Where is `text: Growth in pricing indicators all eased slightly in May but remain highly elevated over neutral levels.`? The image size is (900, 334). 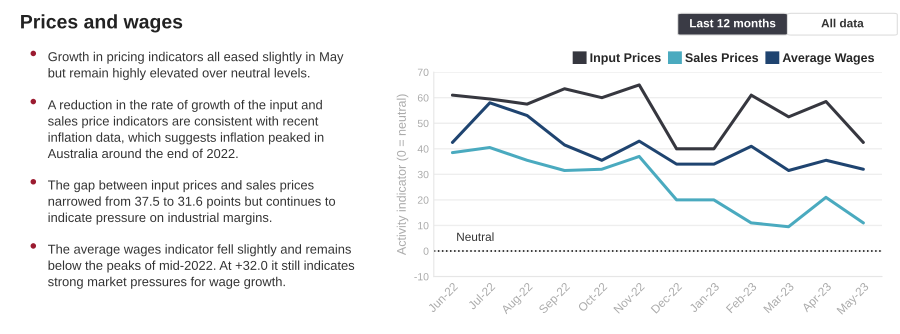
text: Growth in pricing indicators all eased slightly in May but remain highly elevated over neutral levels. is located at coordinates (196, 66).